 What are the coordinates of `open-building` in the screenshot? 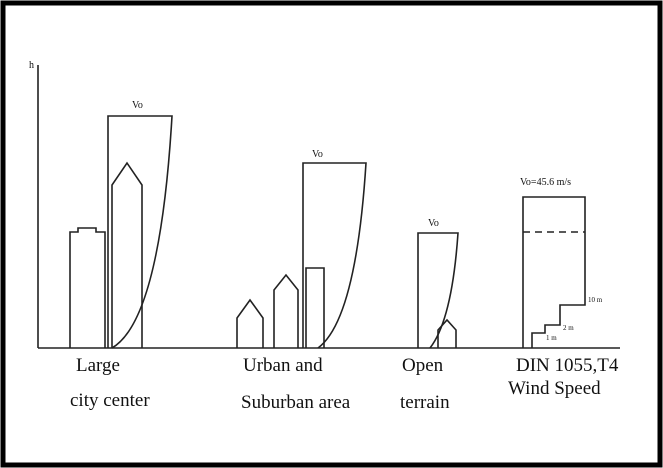 It's located at (447, 333).